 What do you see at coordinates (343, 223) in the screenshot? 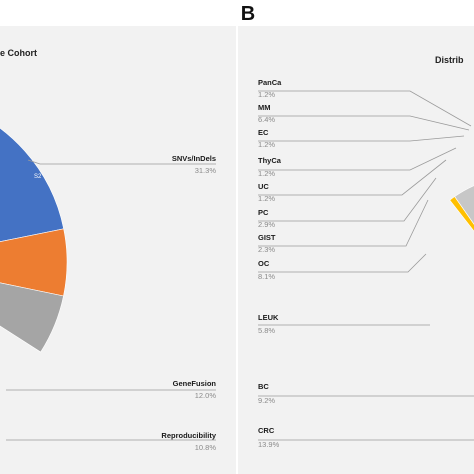
I see `leader-line-gist` at bounding box center [343, 223].